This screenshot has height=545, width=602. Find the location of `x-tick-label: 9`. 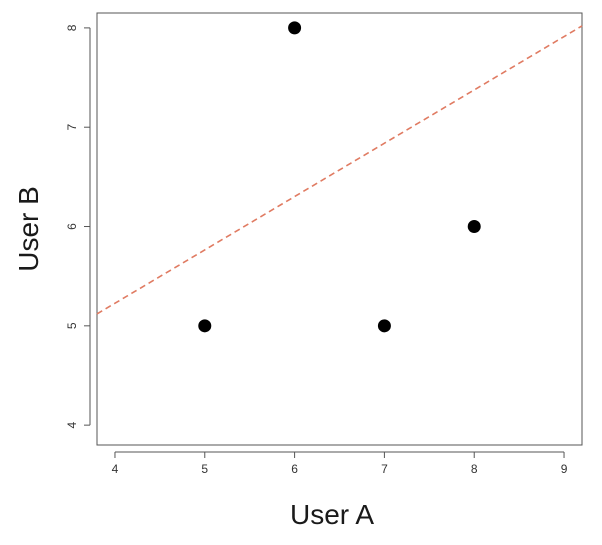

x-tick-label: 9 is located at coordinates (564, 469).